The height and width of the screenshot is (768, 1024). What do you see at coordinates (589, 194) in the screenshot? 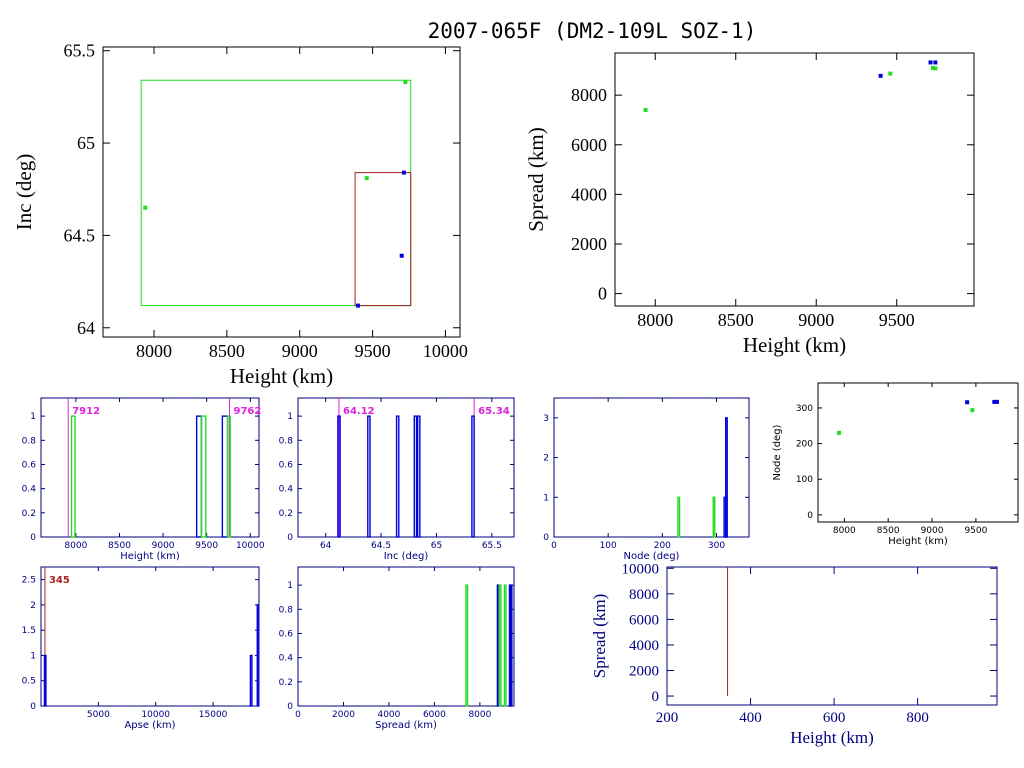
I see `y-tick-label-spread_height: 4000` at bounding box center [589, 194].